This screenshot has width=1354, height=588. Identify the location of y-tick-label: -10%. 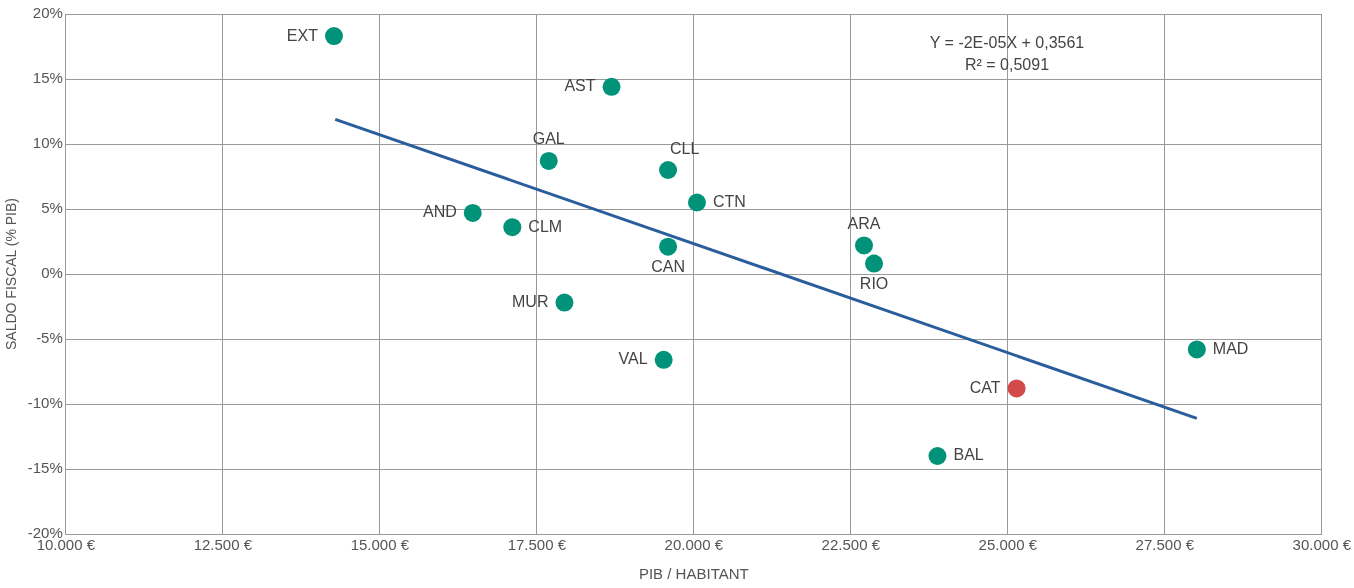
(45, 403).